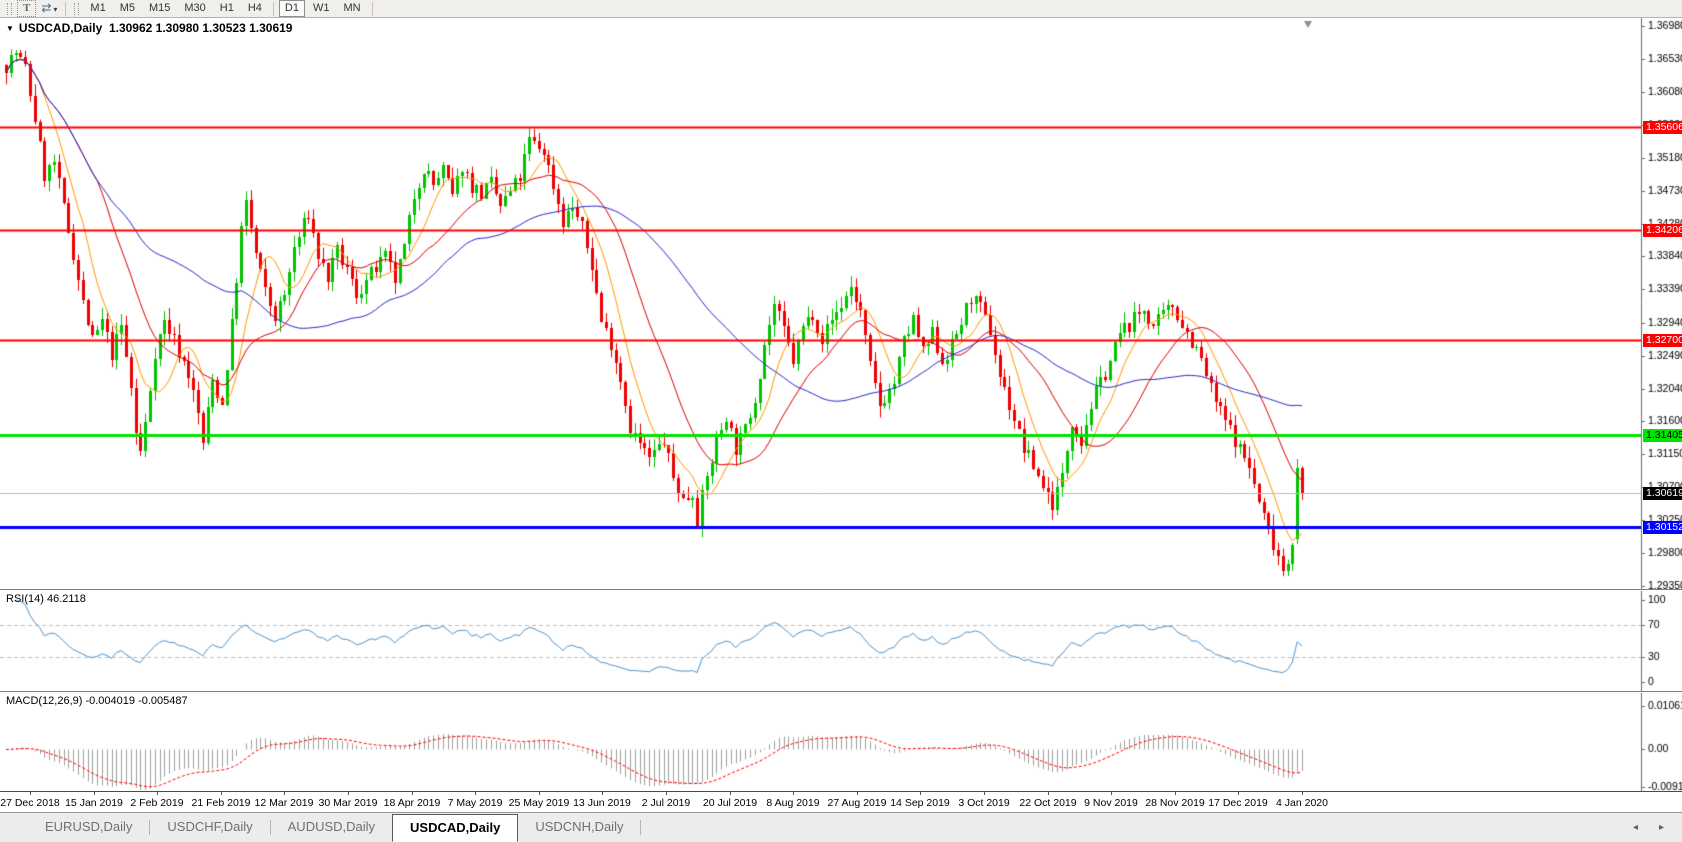 The image size is (1682, 842). Describe the element at coordinates (352, 8) in the screenshot. I see `timeframe-button-mn: MN` at that location.